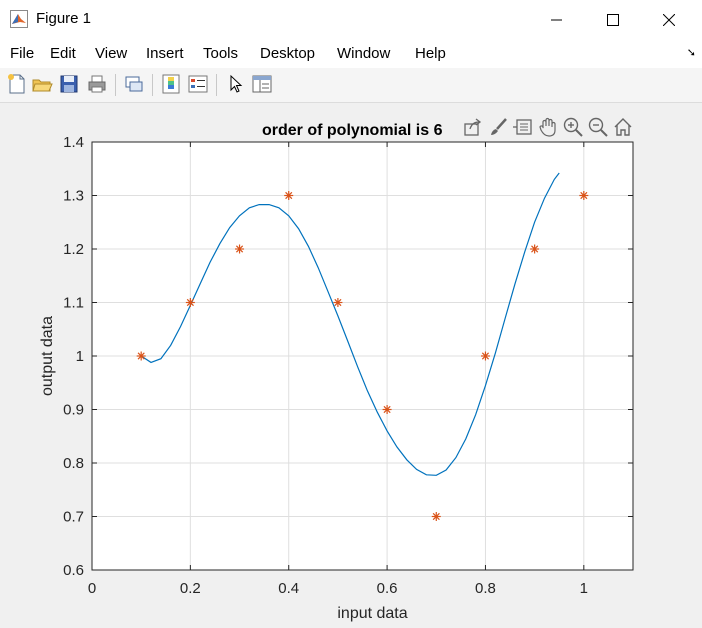 The width and height of the screenshot is (702, 628). I want to click on menu-help: Help, so click(430, 53).